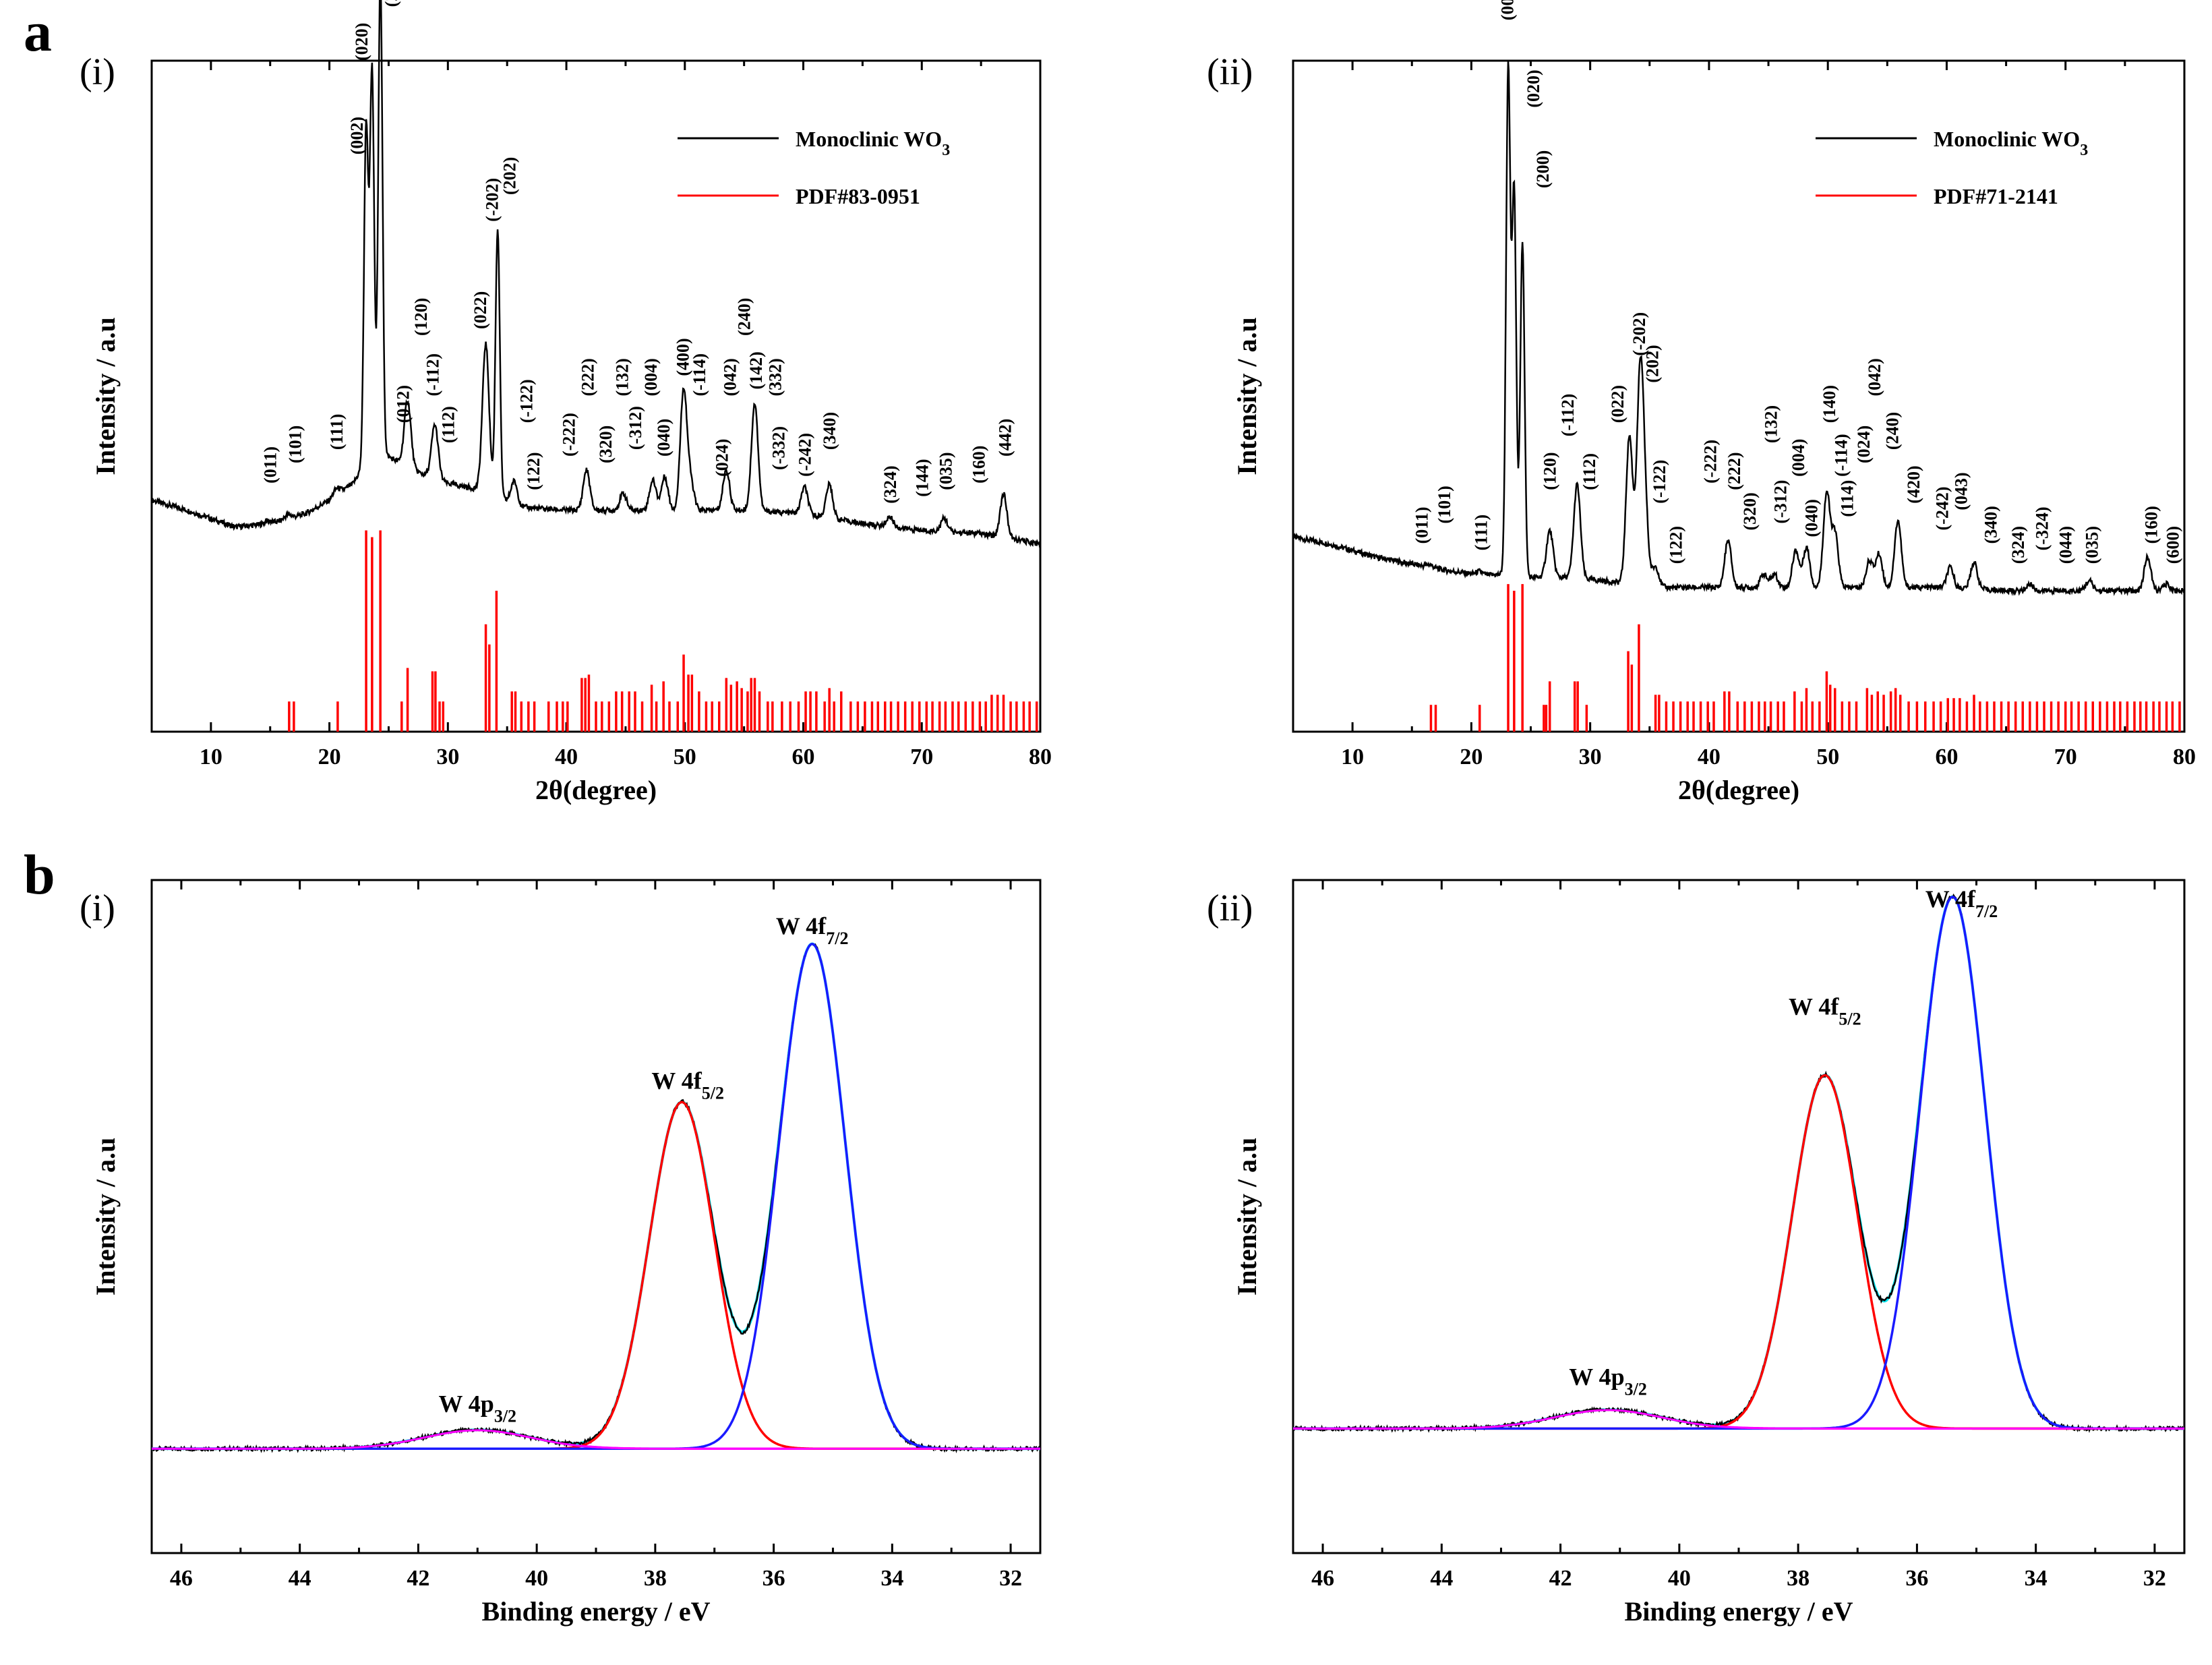 The width and height of the screenshot is (2212, 1665). What do you see at coordinates (1739, 1611) in the screenshot?
I see `x-axis-label: Binding energy / eV` at bounding box center [1739, 1611].